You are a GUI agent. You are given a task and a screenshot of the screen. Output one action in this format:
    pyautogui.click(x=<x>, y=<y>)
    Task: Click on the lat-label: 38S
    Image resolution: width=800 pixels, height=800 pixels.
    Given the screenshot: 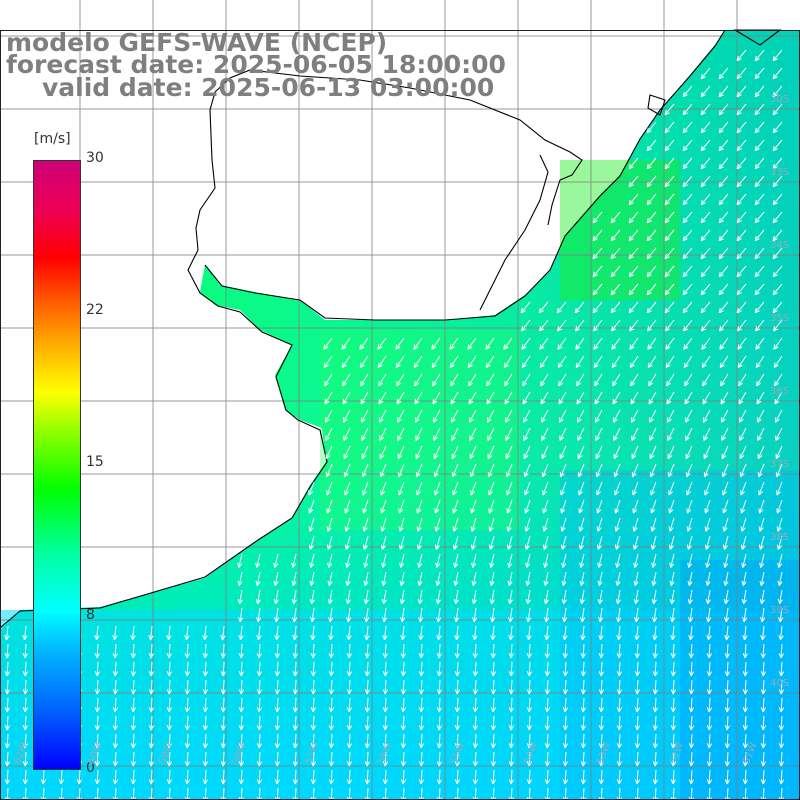 What is the action you would take?
    pyautogui.click(x=780, y=537)
    